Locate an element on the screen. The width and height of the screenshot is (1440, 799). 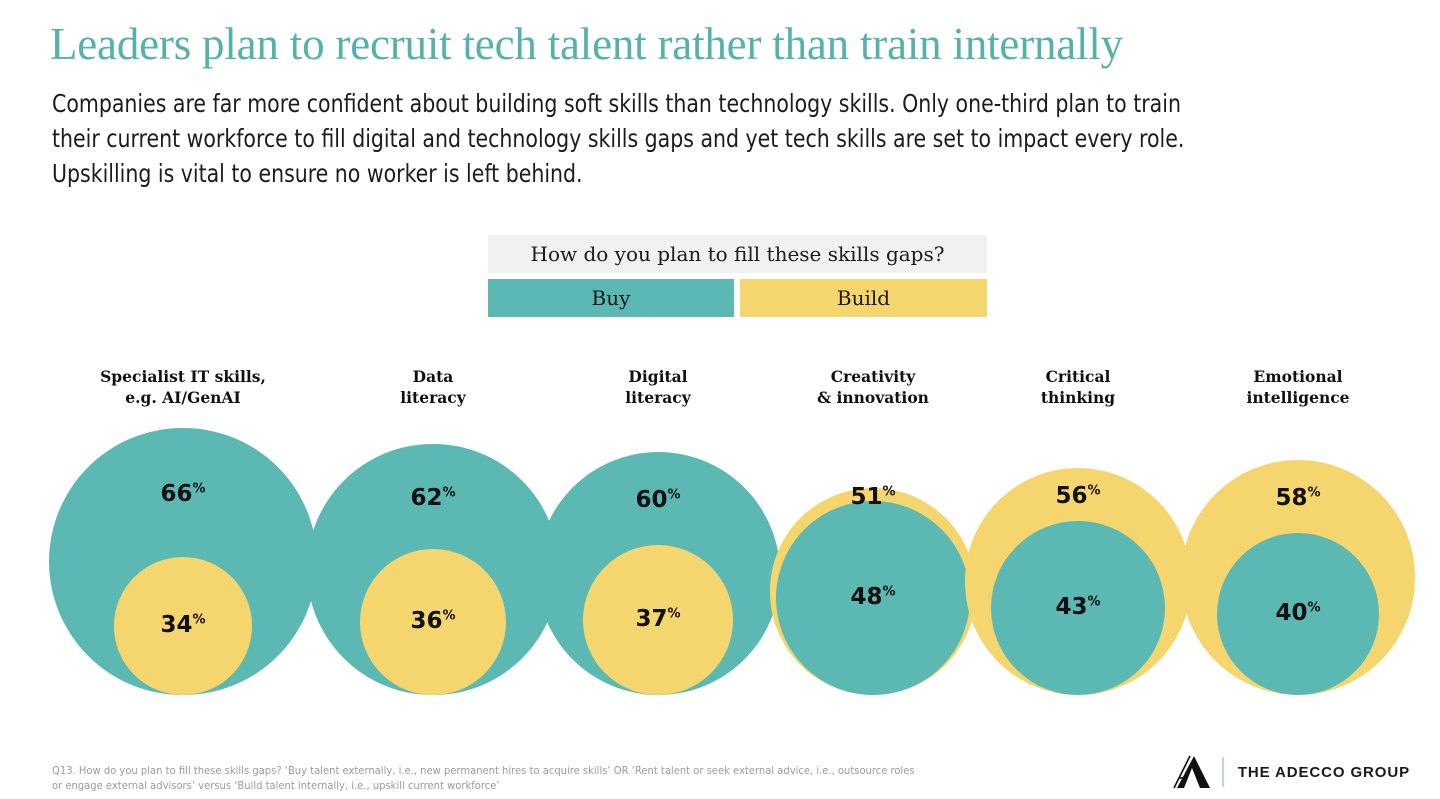
value-build: 58% is located at coordinates (1297, 498).